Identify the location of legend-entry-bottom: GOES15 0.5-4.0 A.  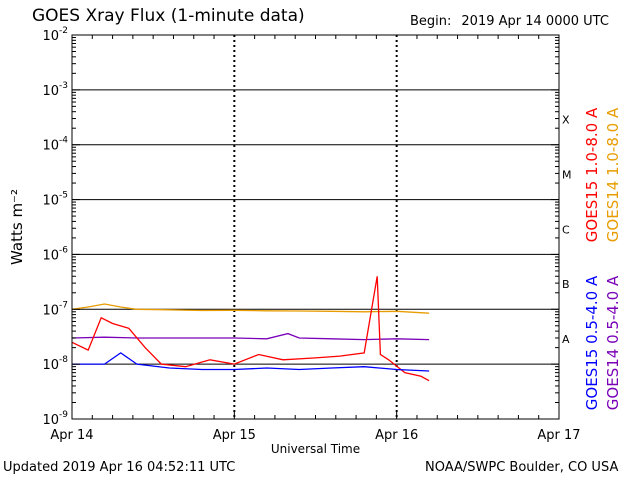
(592, 342).